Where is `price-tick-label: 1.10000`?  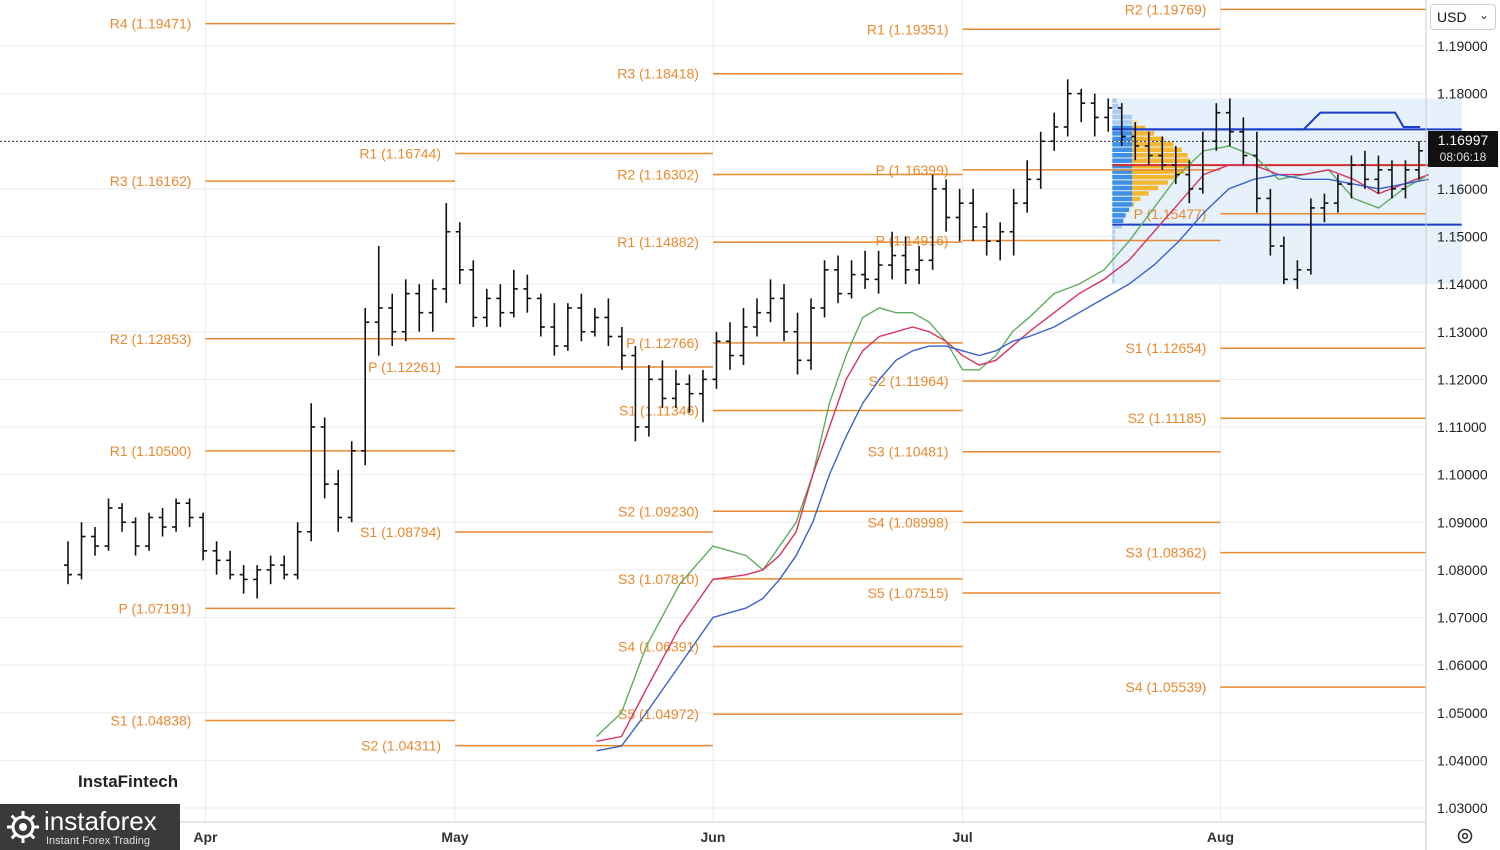 price-tick-label: 1.10000 is located at coordinates (1462, 475).